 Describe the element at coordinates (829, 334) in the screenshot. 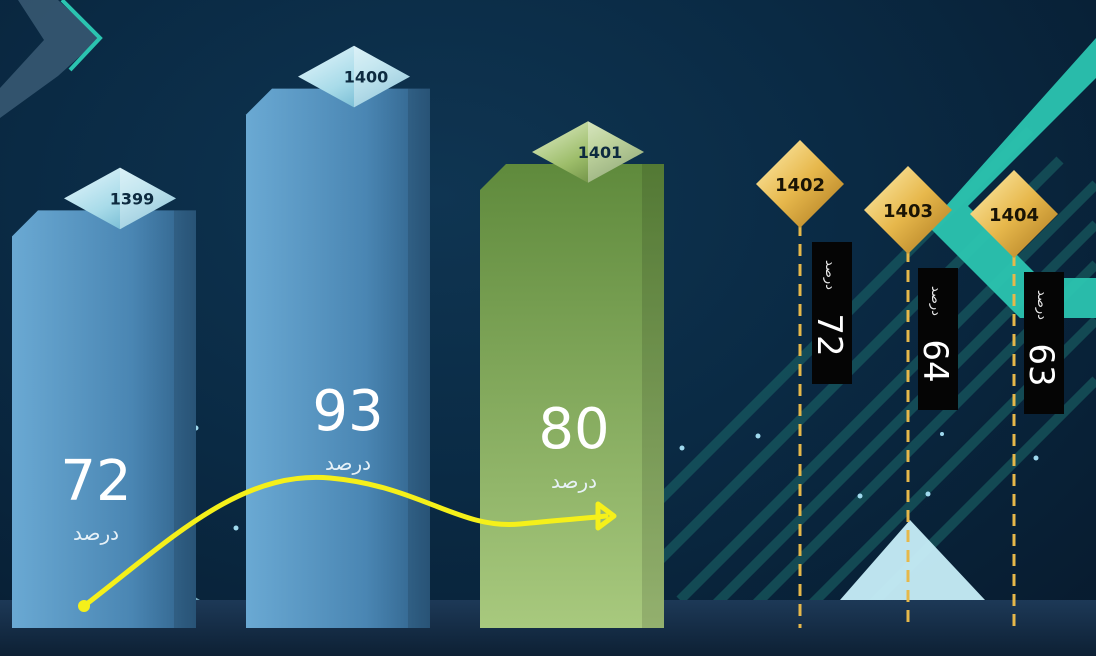

I see `value-label-1402: 72` at that location.